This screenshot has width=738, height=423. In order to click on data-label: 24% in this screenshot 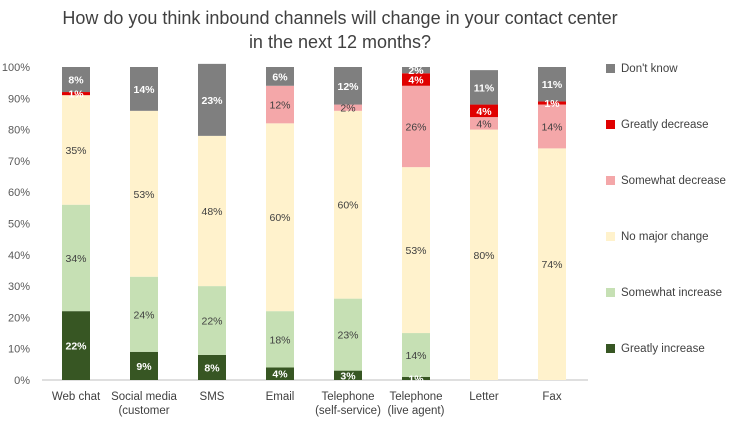, I will do `click(143, 315)`.